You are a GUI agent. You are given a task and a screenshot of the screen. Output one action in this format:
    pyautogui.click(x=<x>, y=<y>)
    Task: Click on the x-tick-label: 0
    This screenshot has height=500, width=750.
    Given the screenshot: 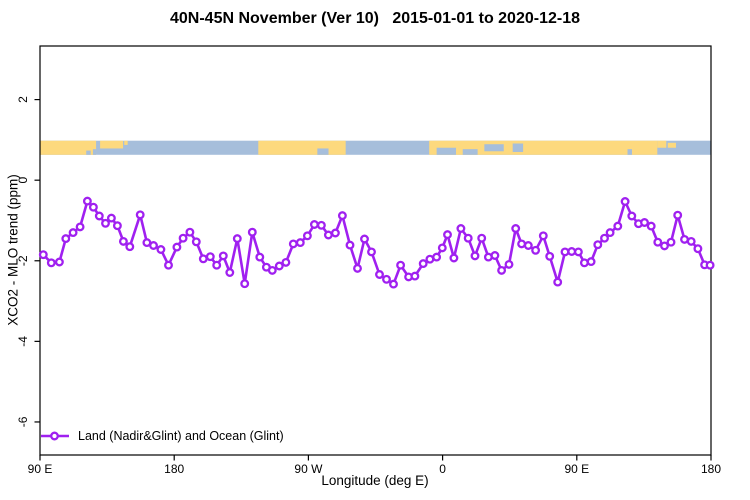 What is the action you would take?
    pyautogui.click(x=442, y=469)
    